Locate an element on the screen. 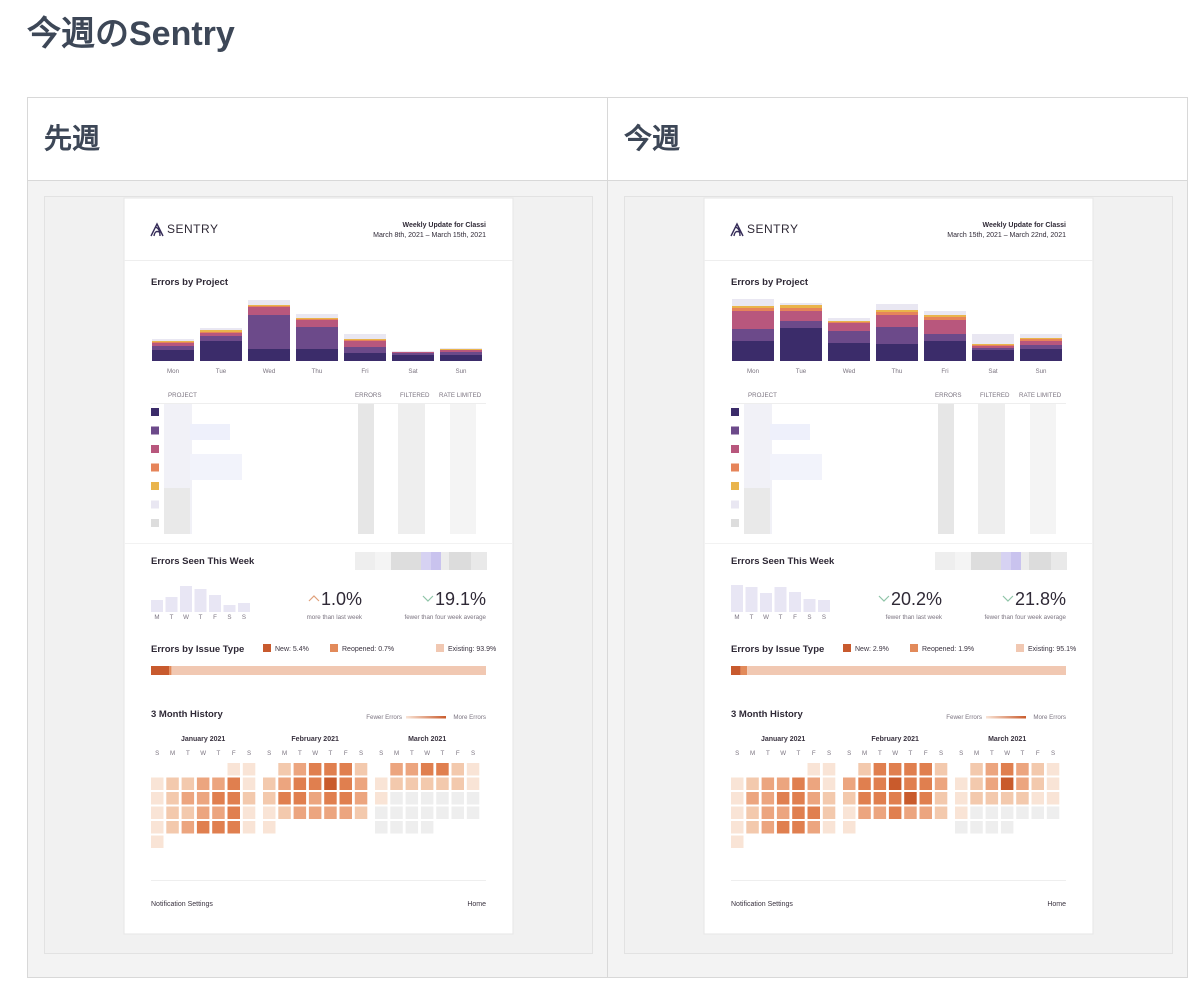 This screenshot has width=1200, height=985. footer-link: Home is located at coordinates (1056, 904).